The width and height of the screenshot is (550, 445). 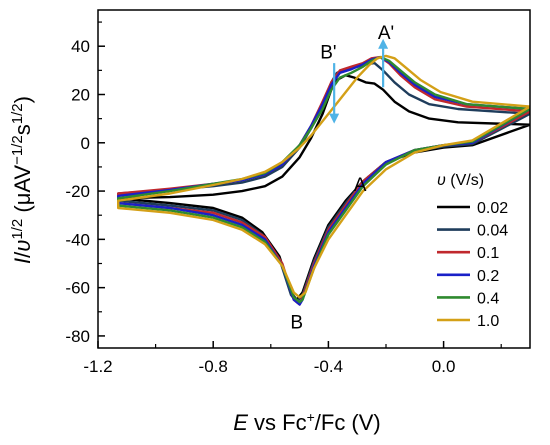 What do you see at coordinates (488, 321) in the screenshot?
I see `legend-label-1p0: 1.0` at bounding box center [488, 321].